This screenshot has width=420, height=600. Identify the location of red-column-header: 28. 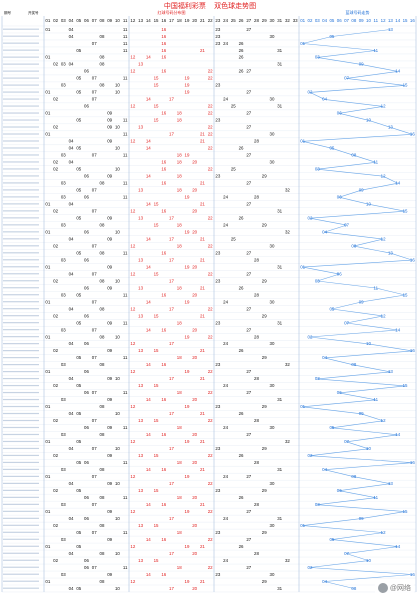
(256, 20).